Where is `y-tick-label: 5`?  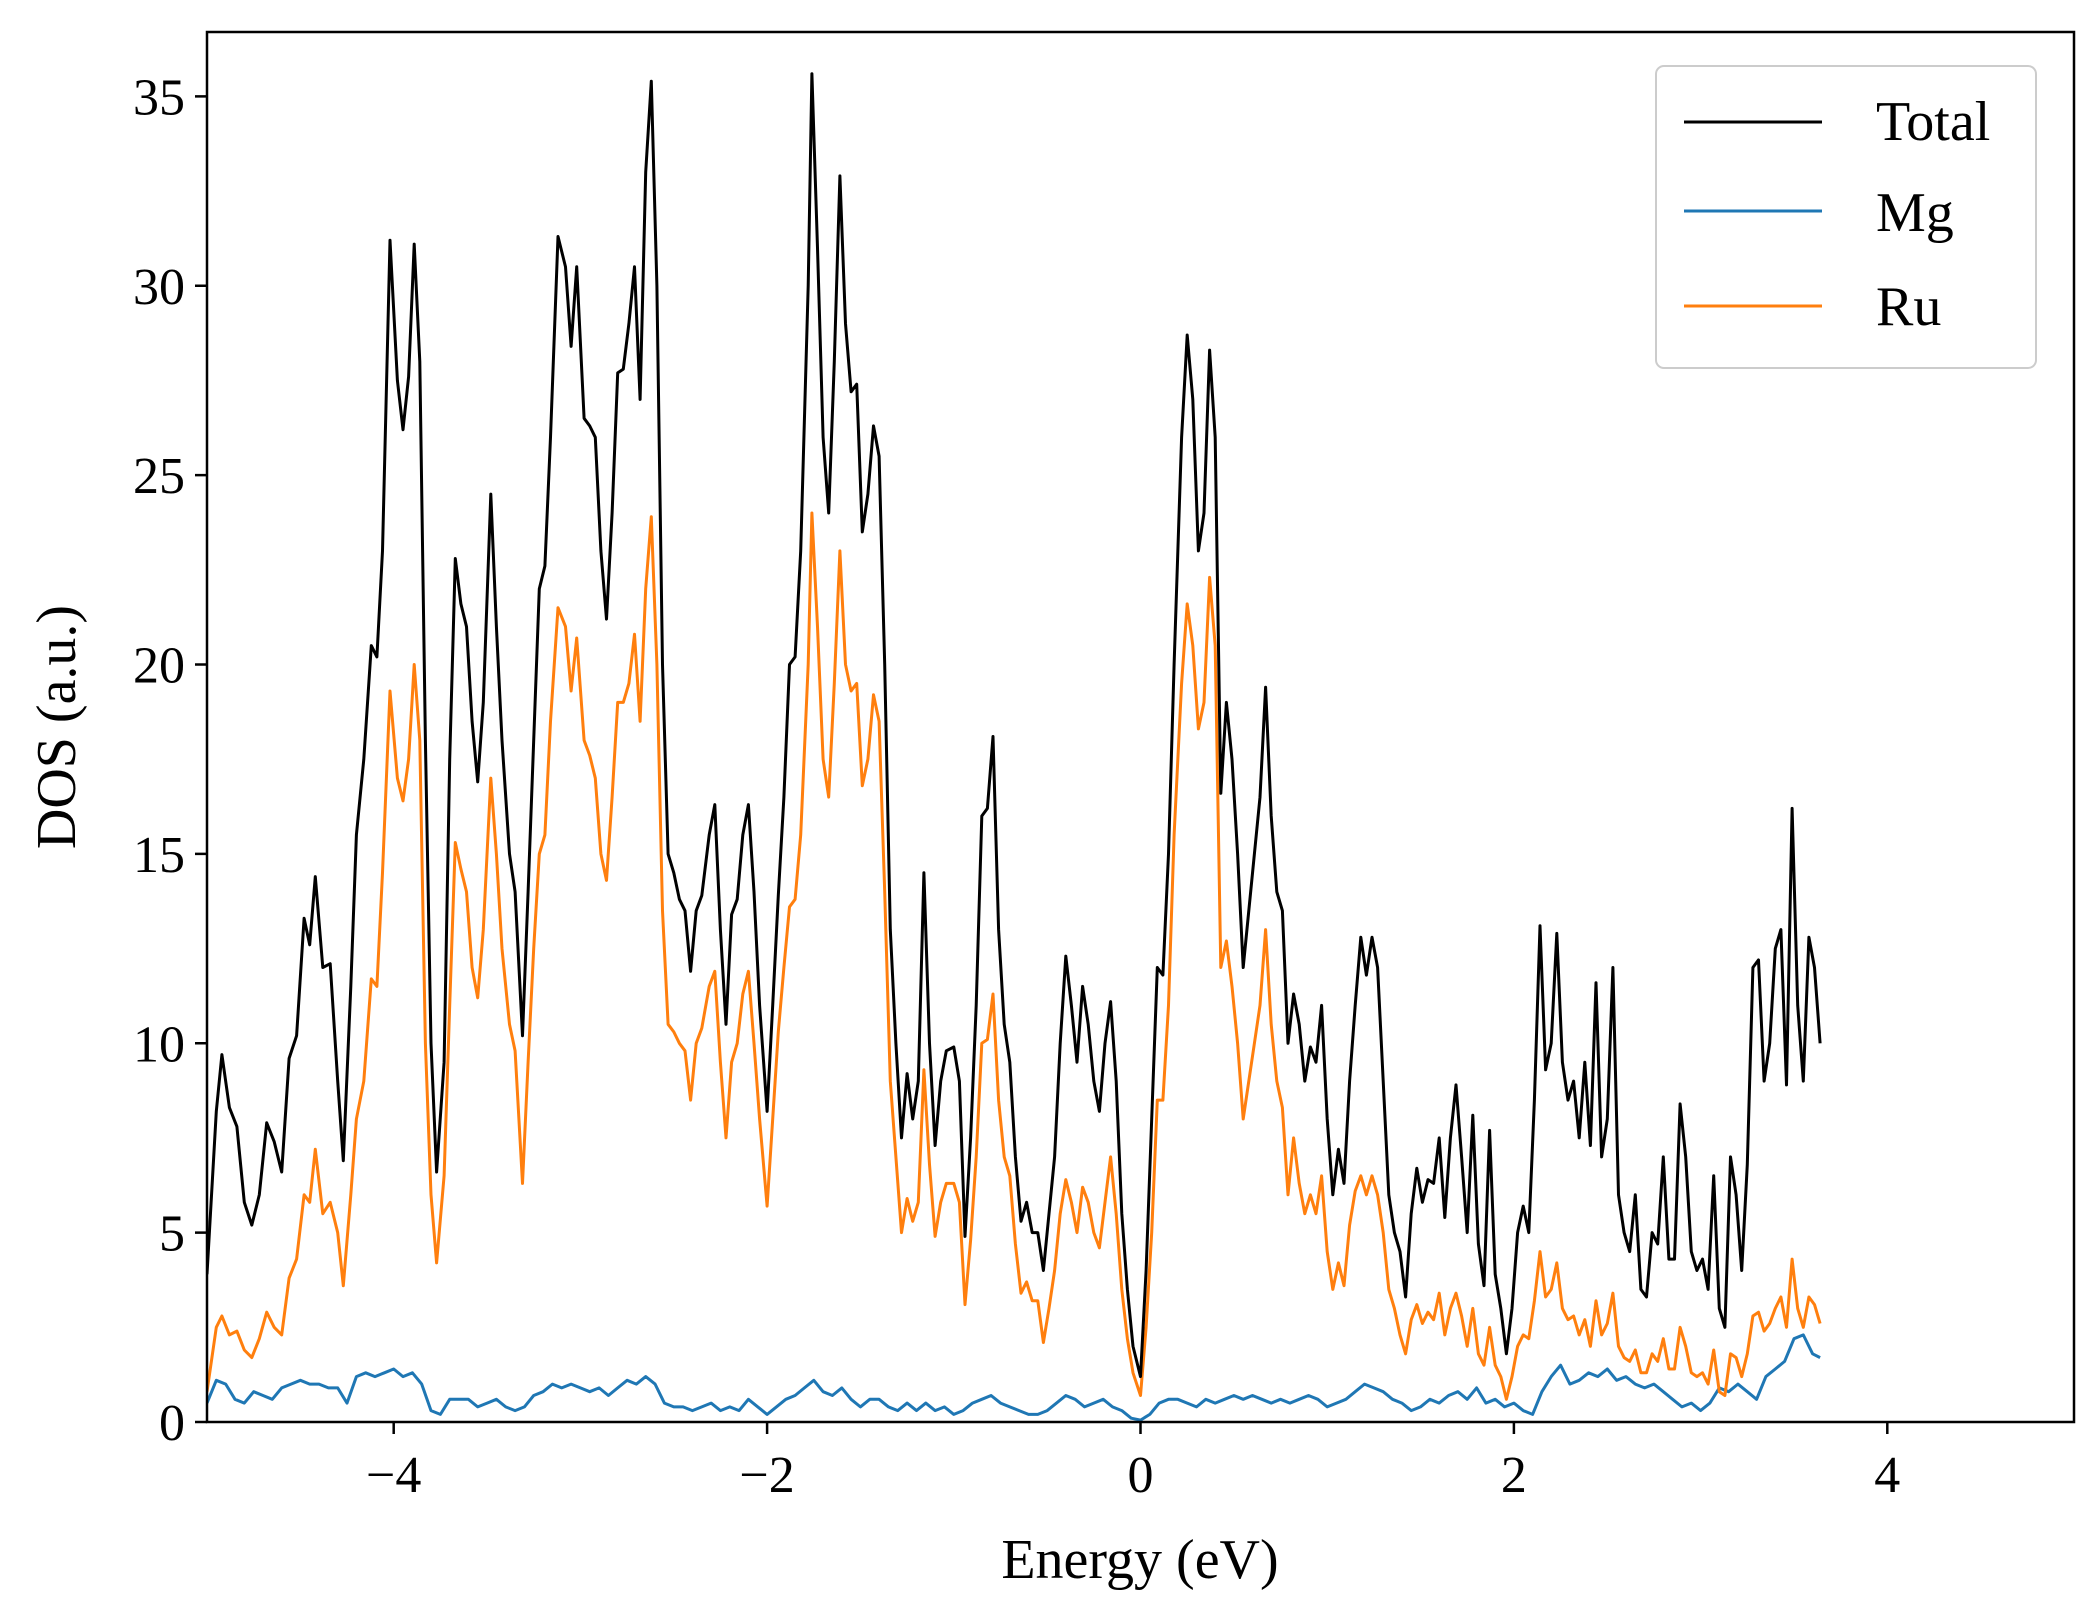
y-tick-label: 5 is located at coordinates (172, 1234).